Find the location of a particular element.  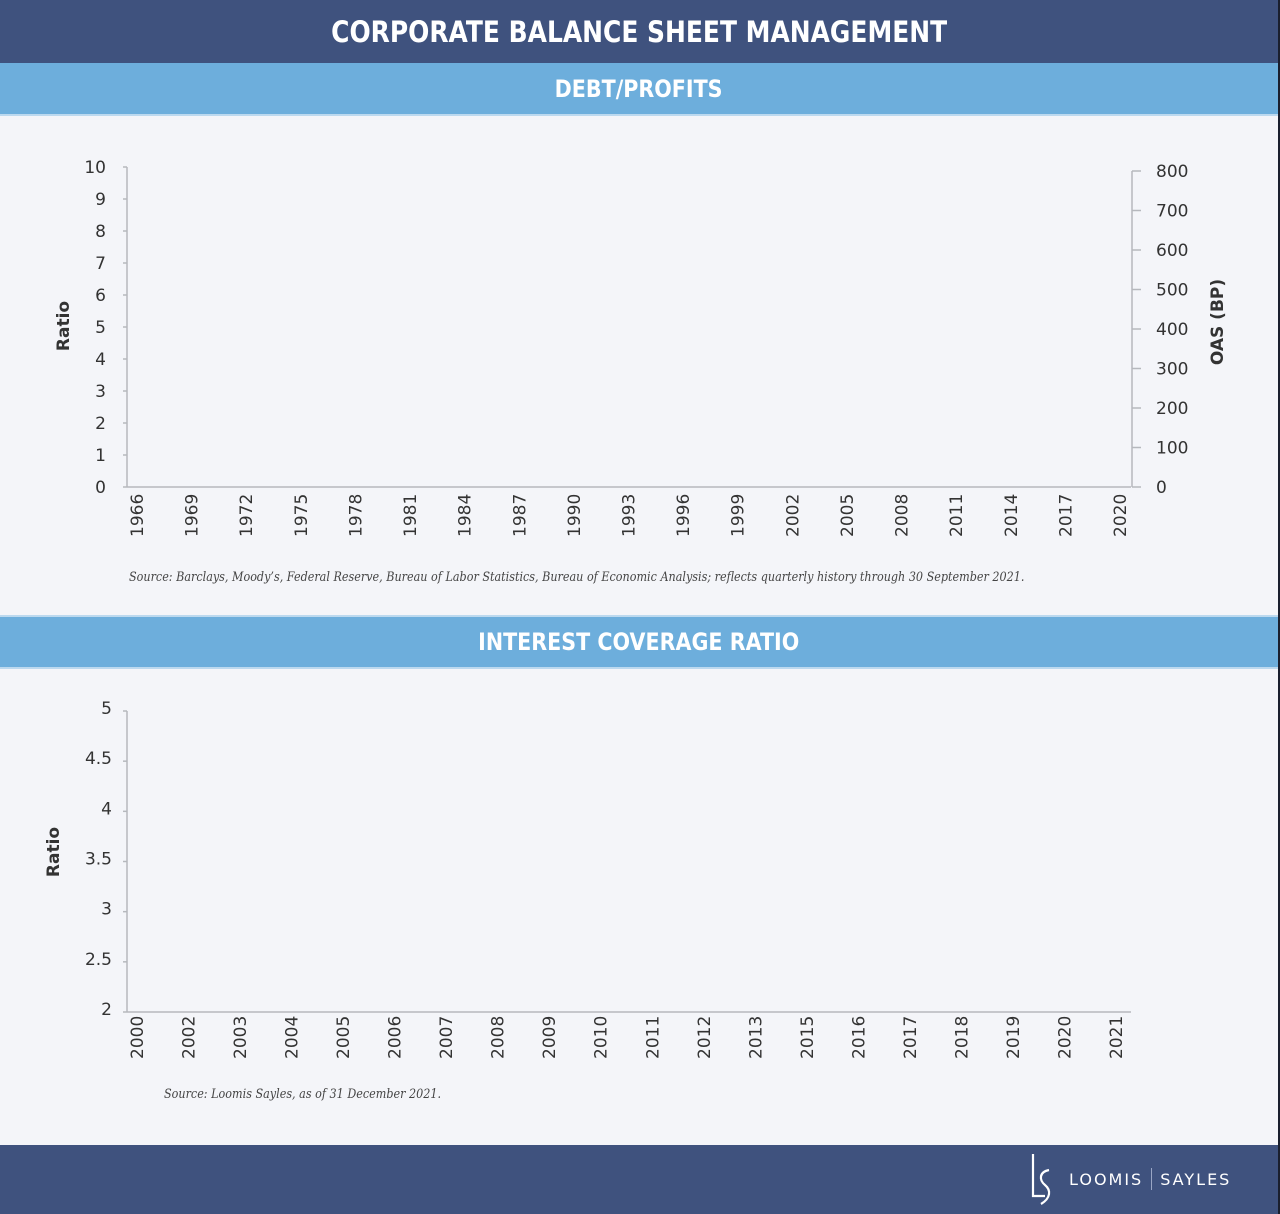

y-axis-title: Ratio is located at coordinates (64, 326).